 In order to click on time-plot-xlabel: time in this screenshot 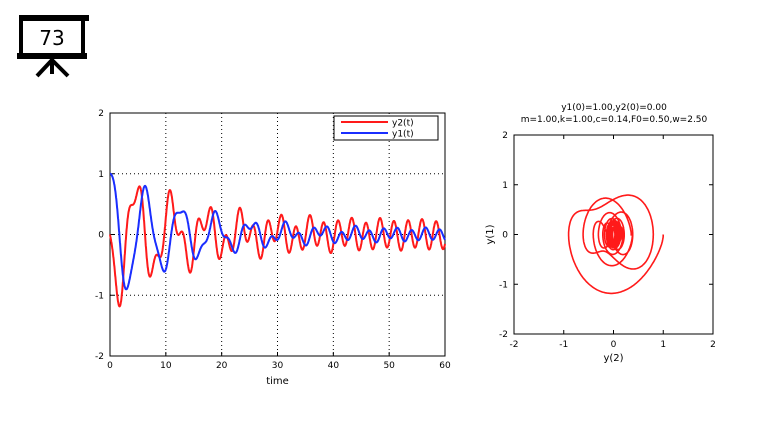, I will do `click(277, 381)`.